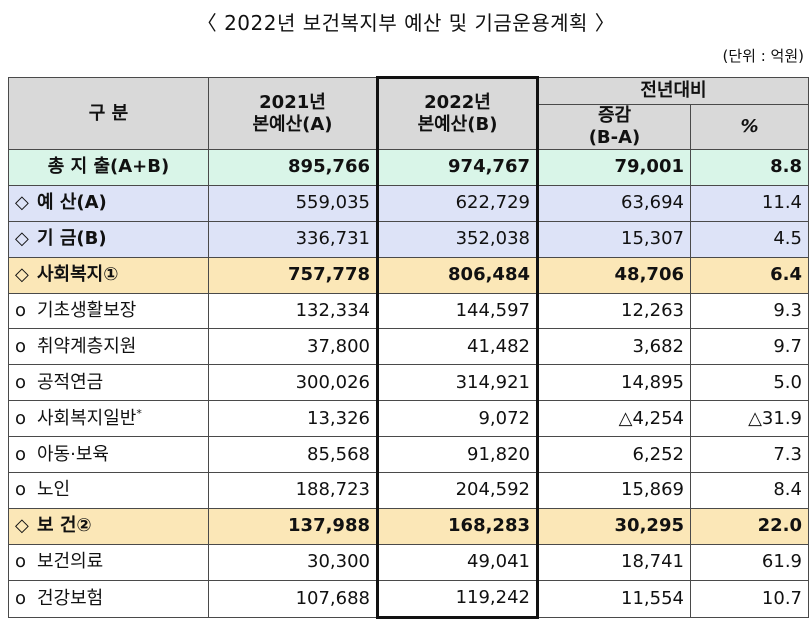 Image resolution: width=812 pixels, height=629 pixels. Describe the element at coordinates (457, 311) in the screenshot. I see `value-2022: 144,597` at that location.